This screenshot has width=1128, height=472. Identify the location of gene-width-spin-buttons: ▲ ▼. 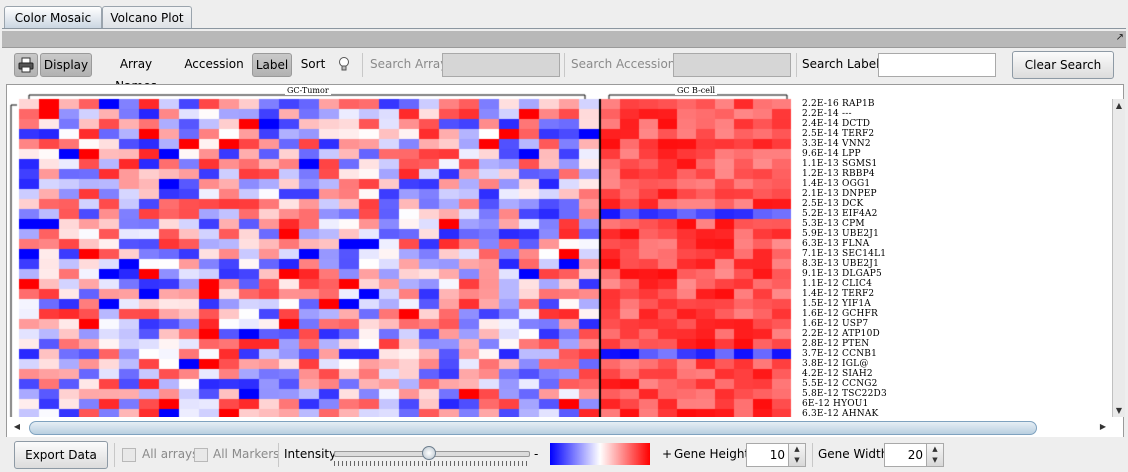
(934, 455).